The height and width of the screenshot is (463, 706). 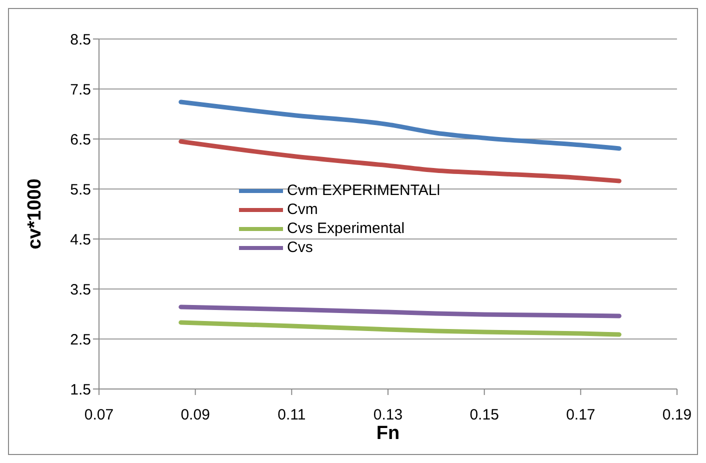 I want to click on y-tick-label: 4.5, so click(x=80, y=239).